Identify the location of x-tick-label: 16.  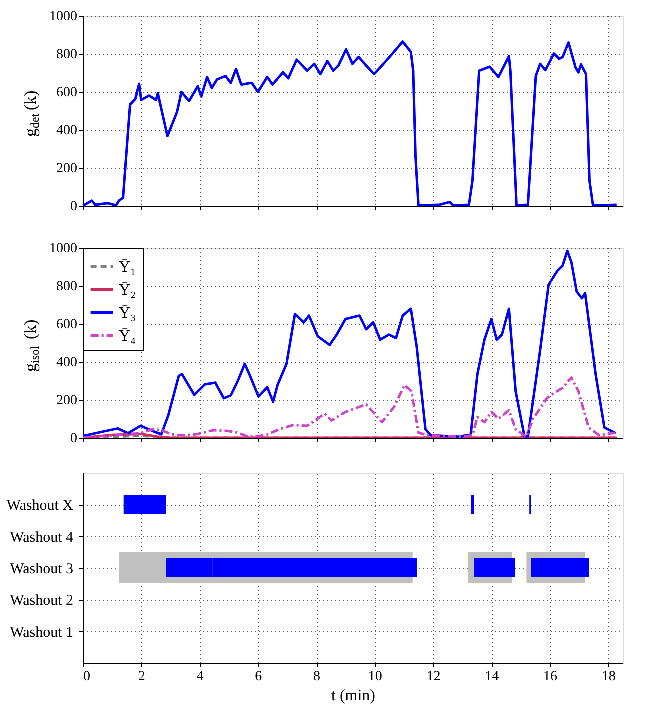
(551, 677).